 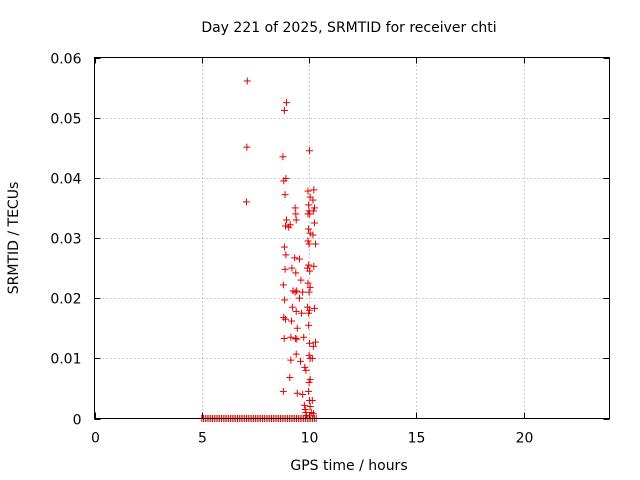 I want to click on y-tick-label: 0.02, so click(x=65, y=300).